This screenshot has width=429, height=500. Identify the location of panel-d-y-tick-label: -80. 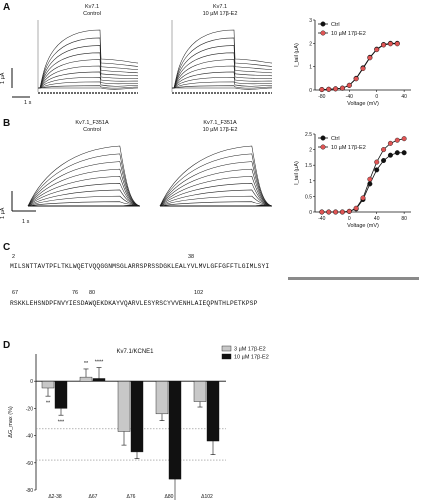
(29, 491).